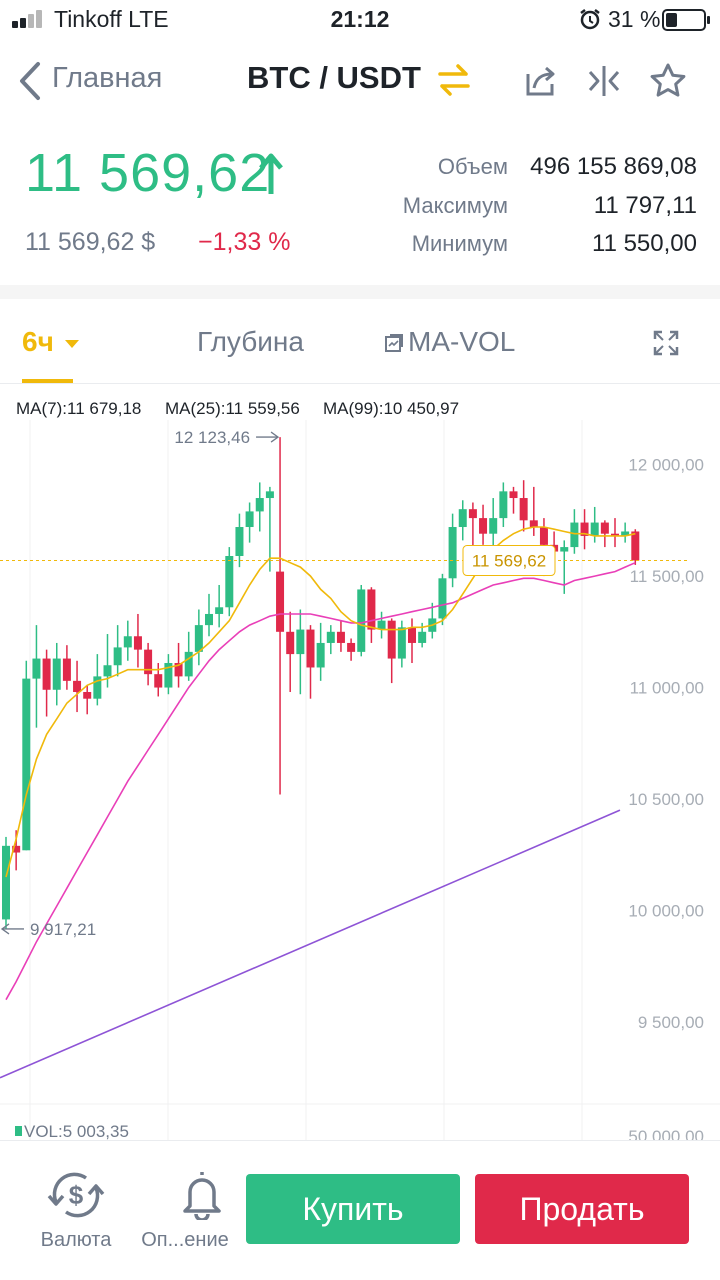 The width and height of the screenshot is (720, 1280). Describe the element at coordinates (666, 799) in the screenshot. I see `y-axis-tick: 10 500,00` at that location.